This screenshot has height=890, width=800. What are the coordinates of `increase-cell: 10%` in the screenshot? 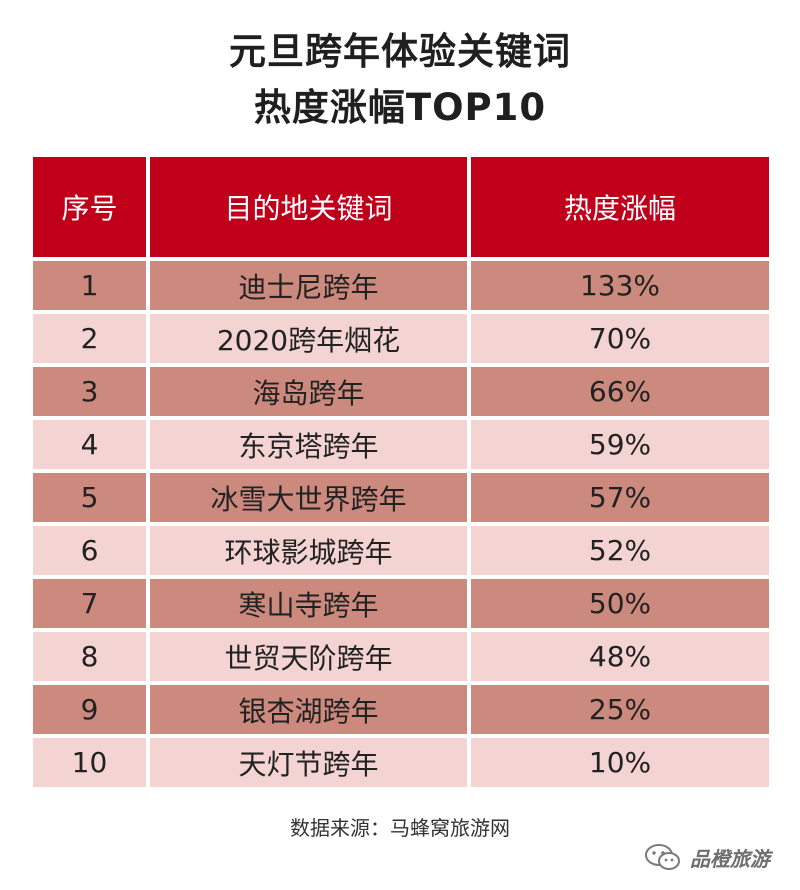 It's located at (619, 763).